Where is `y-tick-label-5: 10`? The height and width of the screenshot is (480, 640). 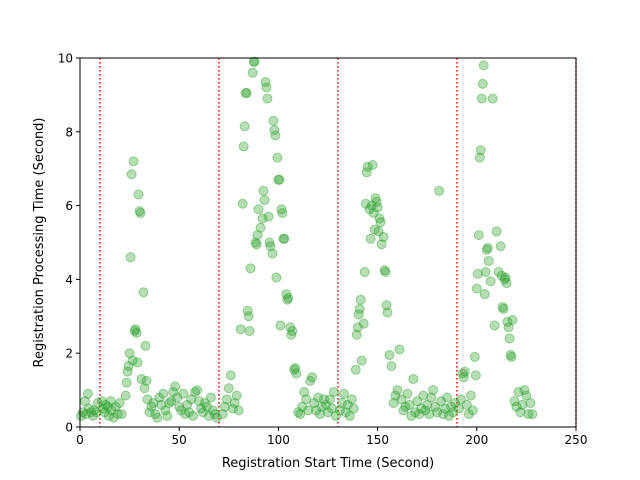 y-tick-label-5: 10 is located at coordinates (65, 59).